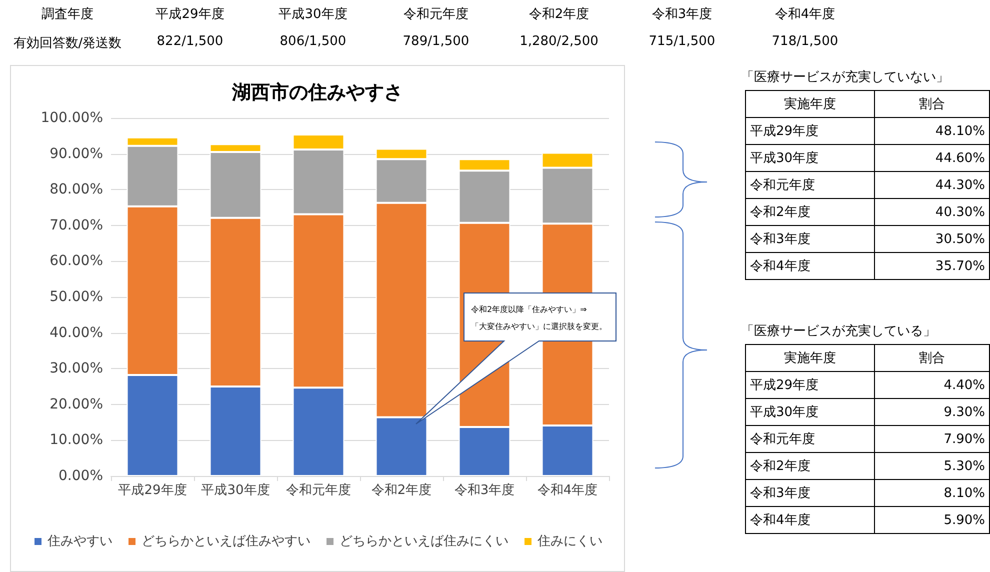  Describe the element at coordinates (424, 541) in the screenshot. I see `legend-label: どちらかといえば住みにくい` at that location.